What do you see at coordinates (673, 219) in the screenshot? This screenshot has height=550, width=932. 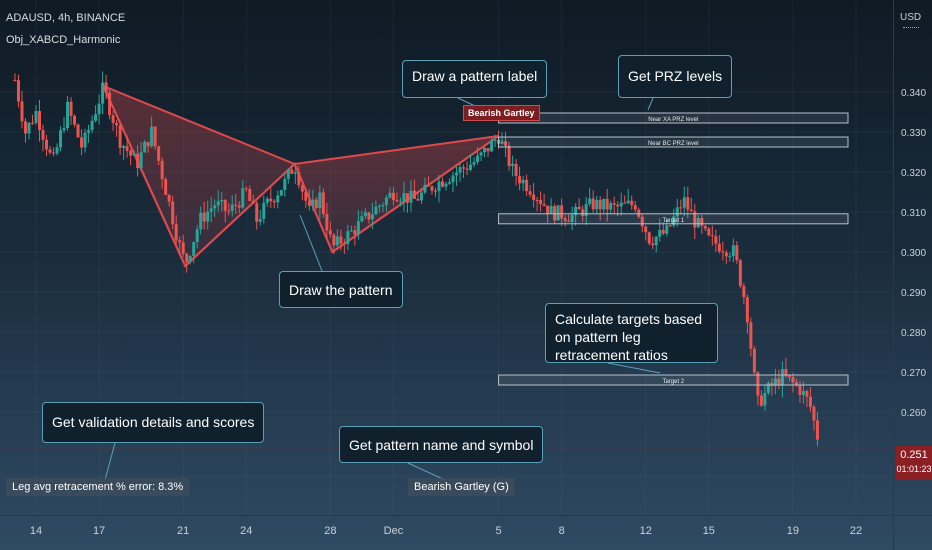 I see `level-box` at bounding box center [673, 219].